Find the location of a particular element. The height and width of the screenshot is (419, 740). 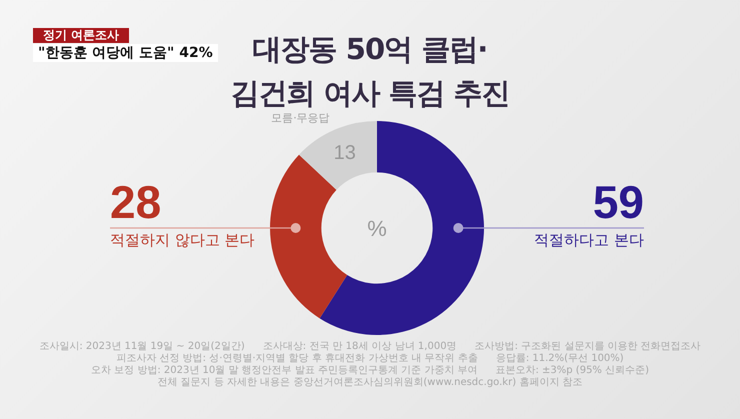

text: 응답률: 11.2%(무선 100%) is located at coordinates (560, 359).